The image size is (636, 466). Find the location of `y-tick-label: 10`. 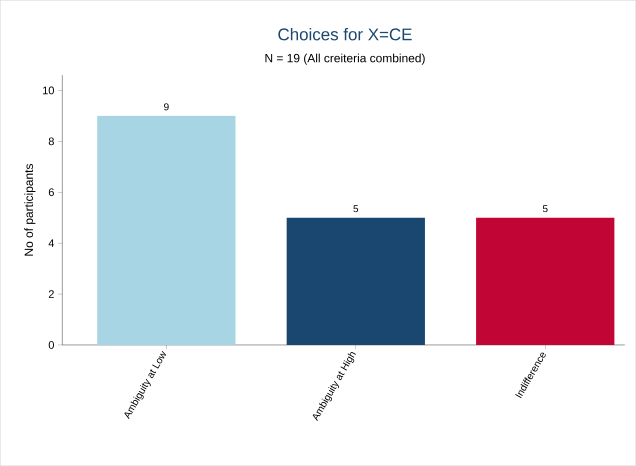

y-tick-label: 10 is located at coordinates (48, 90).